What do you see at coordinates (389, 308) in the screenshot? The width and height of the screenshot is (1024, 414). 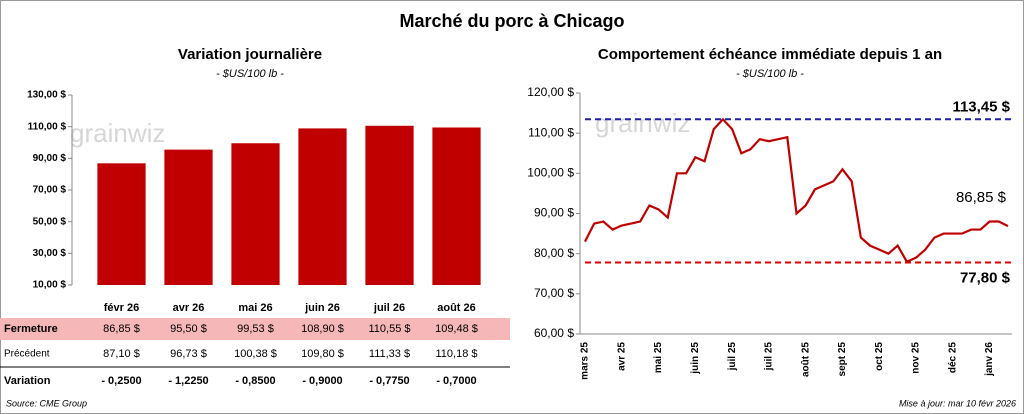 I see `x-tick-label: juil 26` at bounding box center [389, 308].